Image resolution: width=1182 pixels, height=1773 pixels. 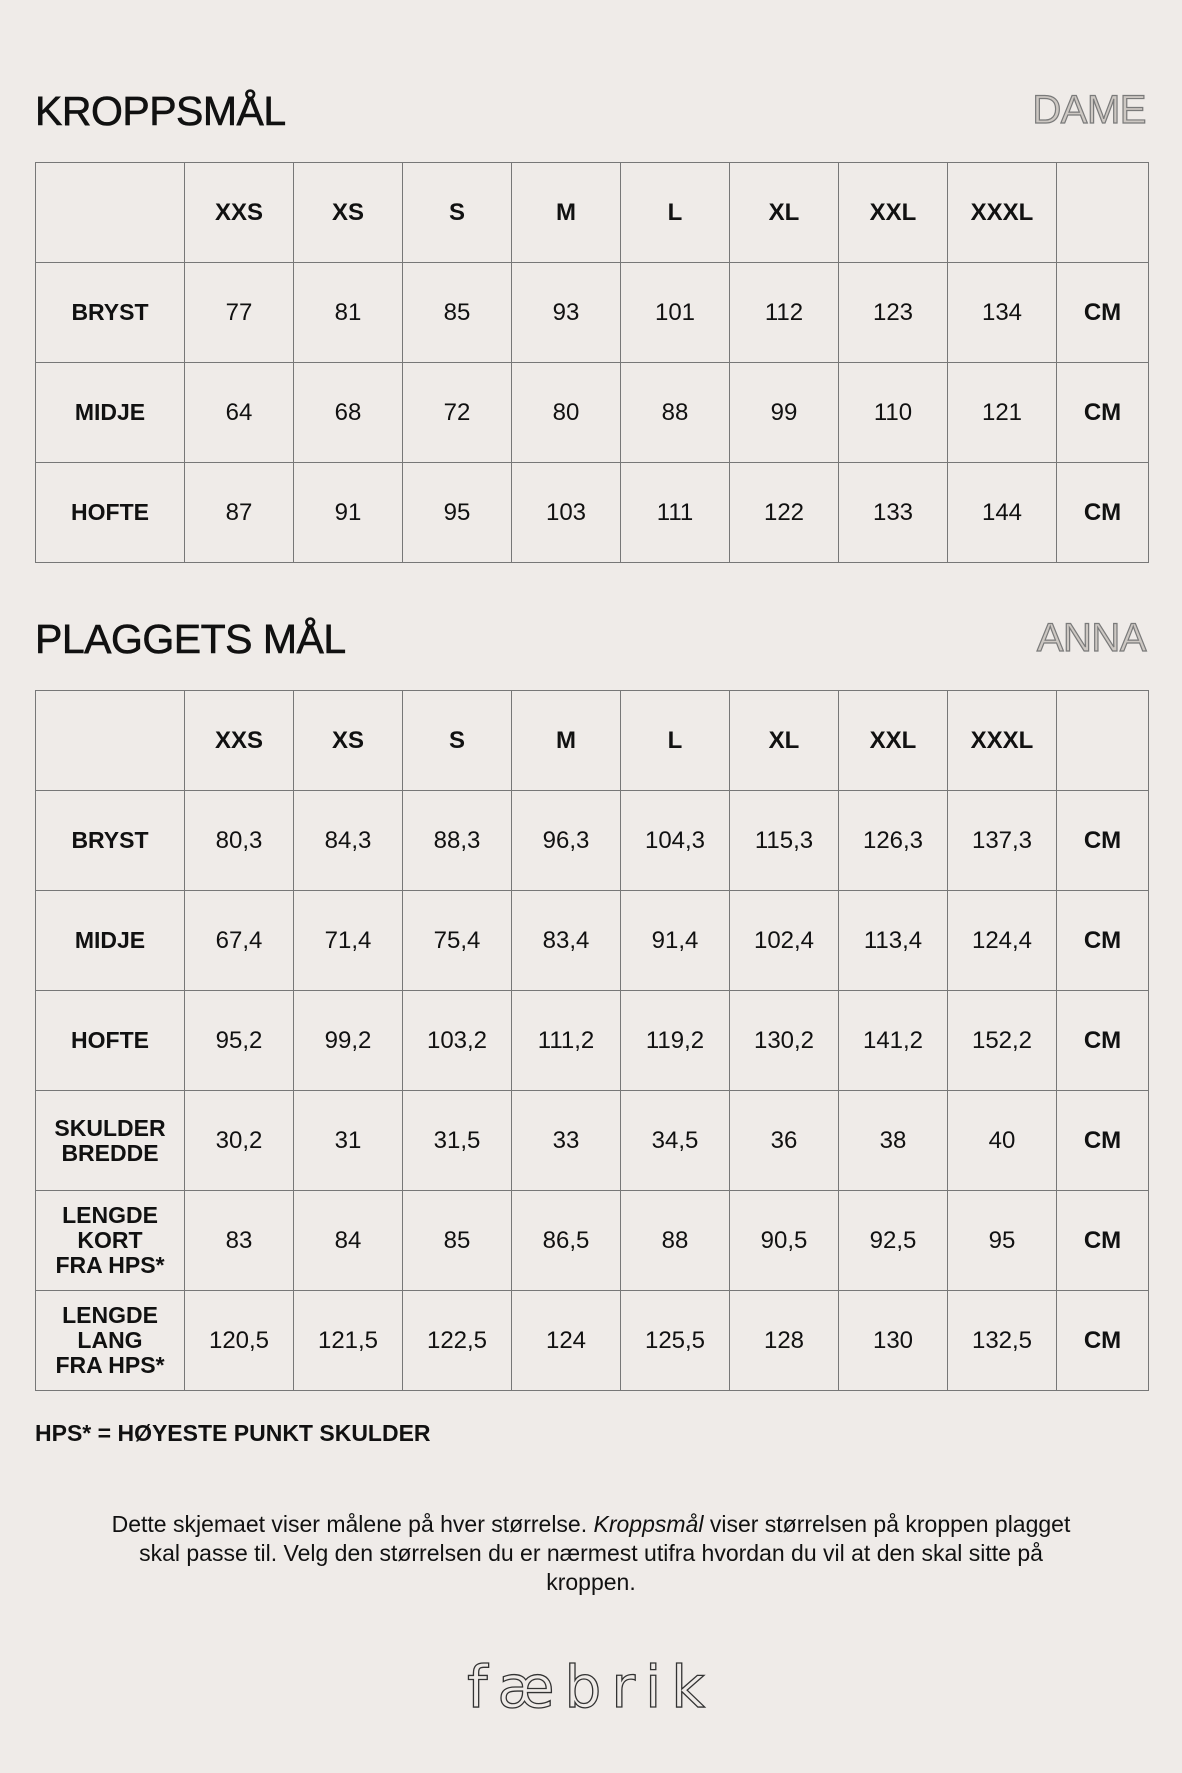 What do you see at coordinates (1002, 412) in the screenshot?
I see `measurement-cell: 121` at bounding box center [1002, 412].